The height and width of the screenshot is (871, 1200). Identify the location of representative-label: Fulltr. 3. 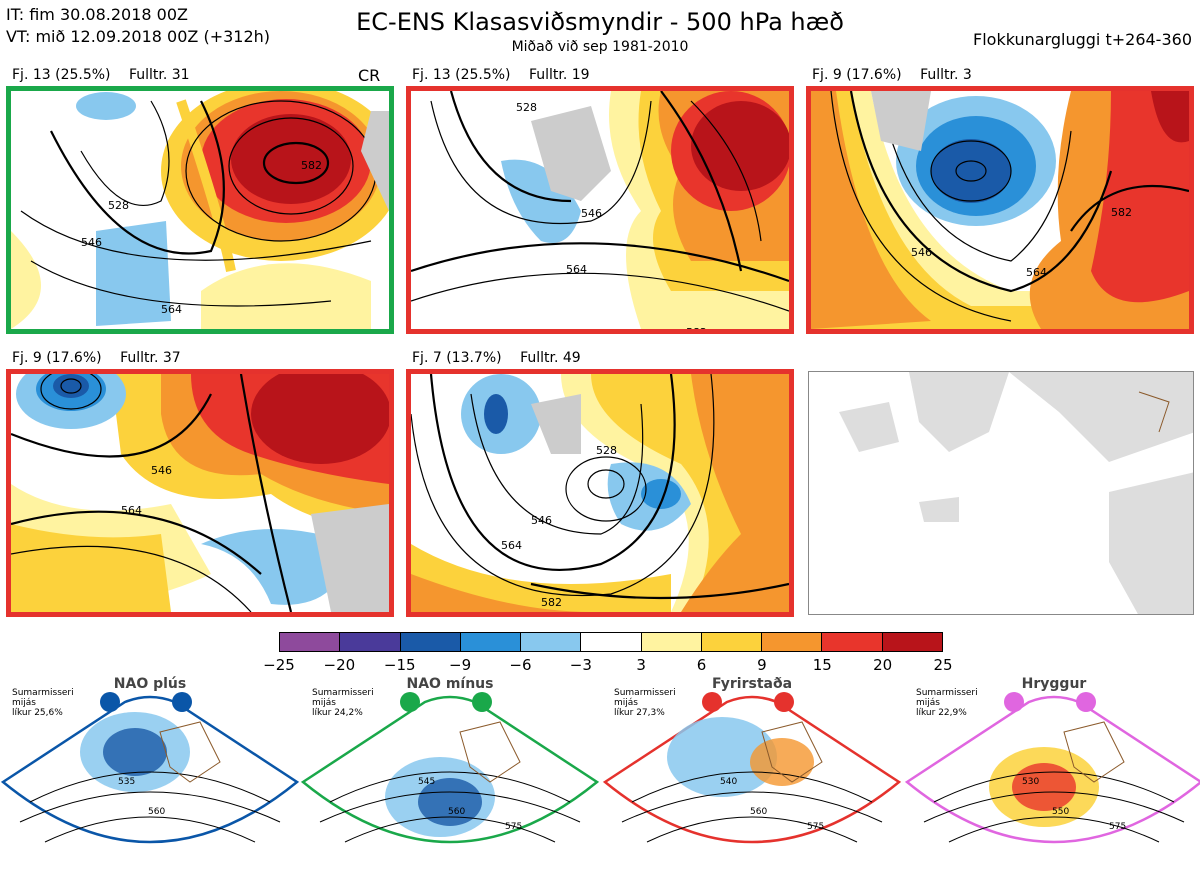
(946, 75).